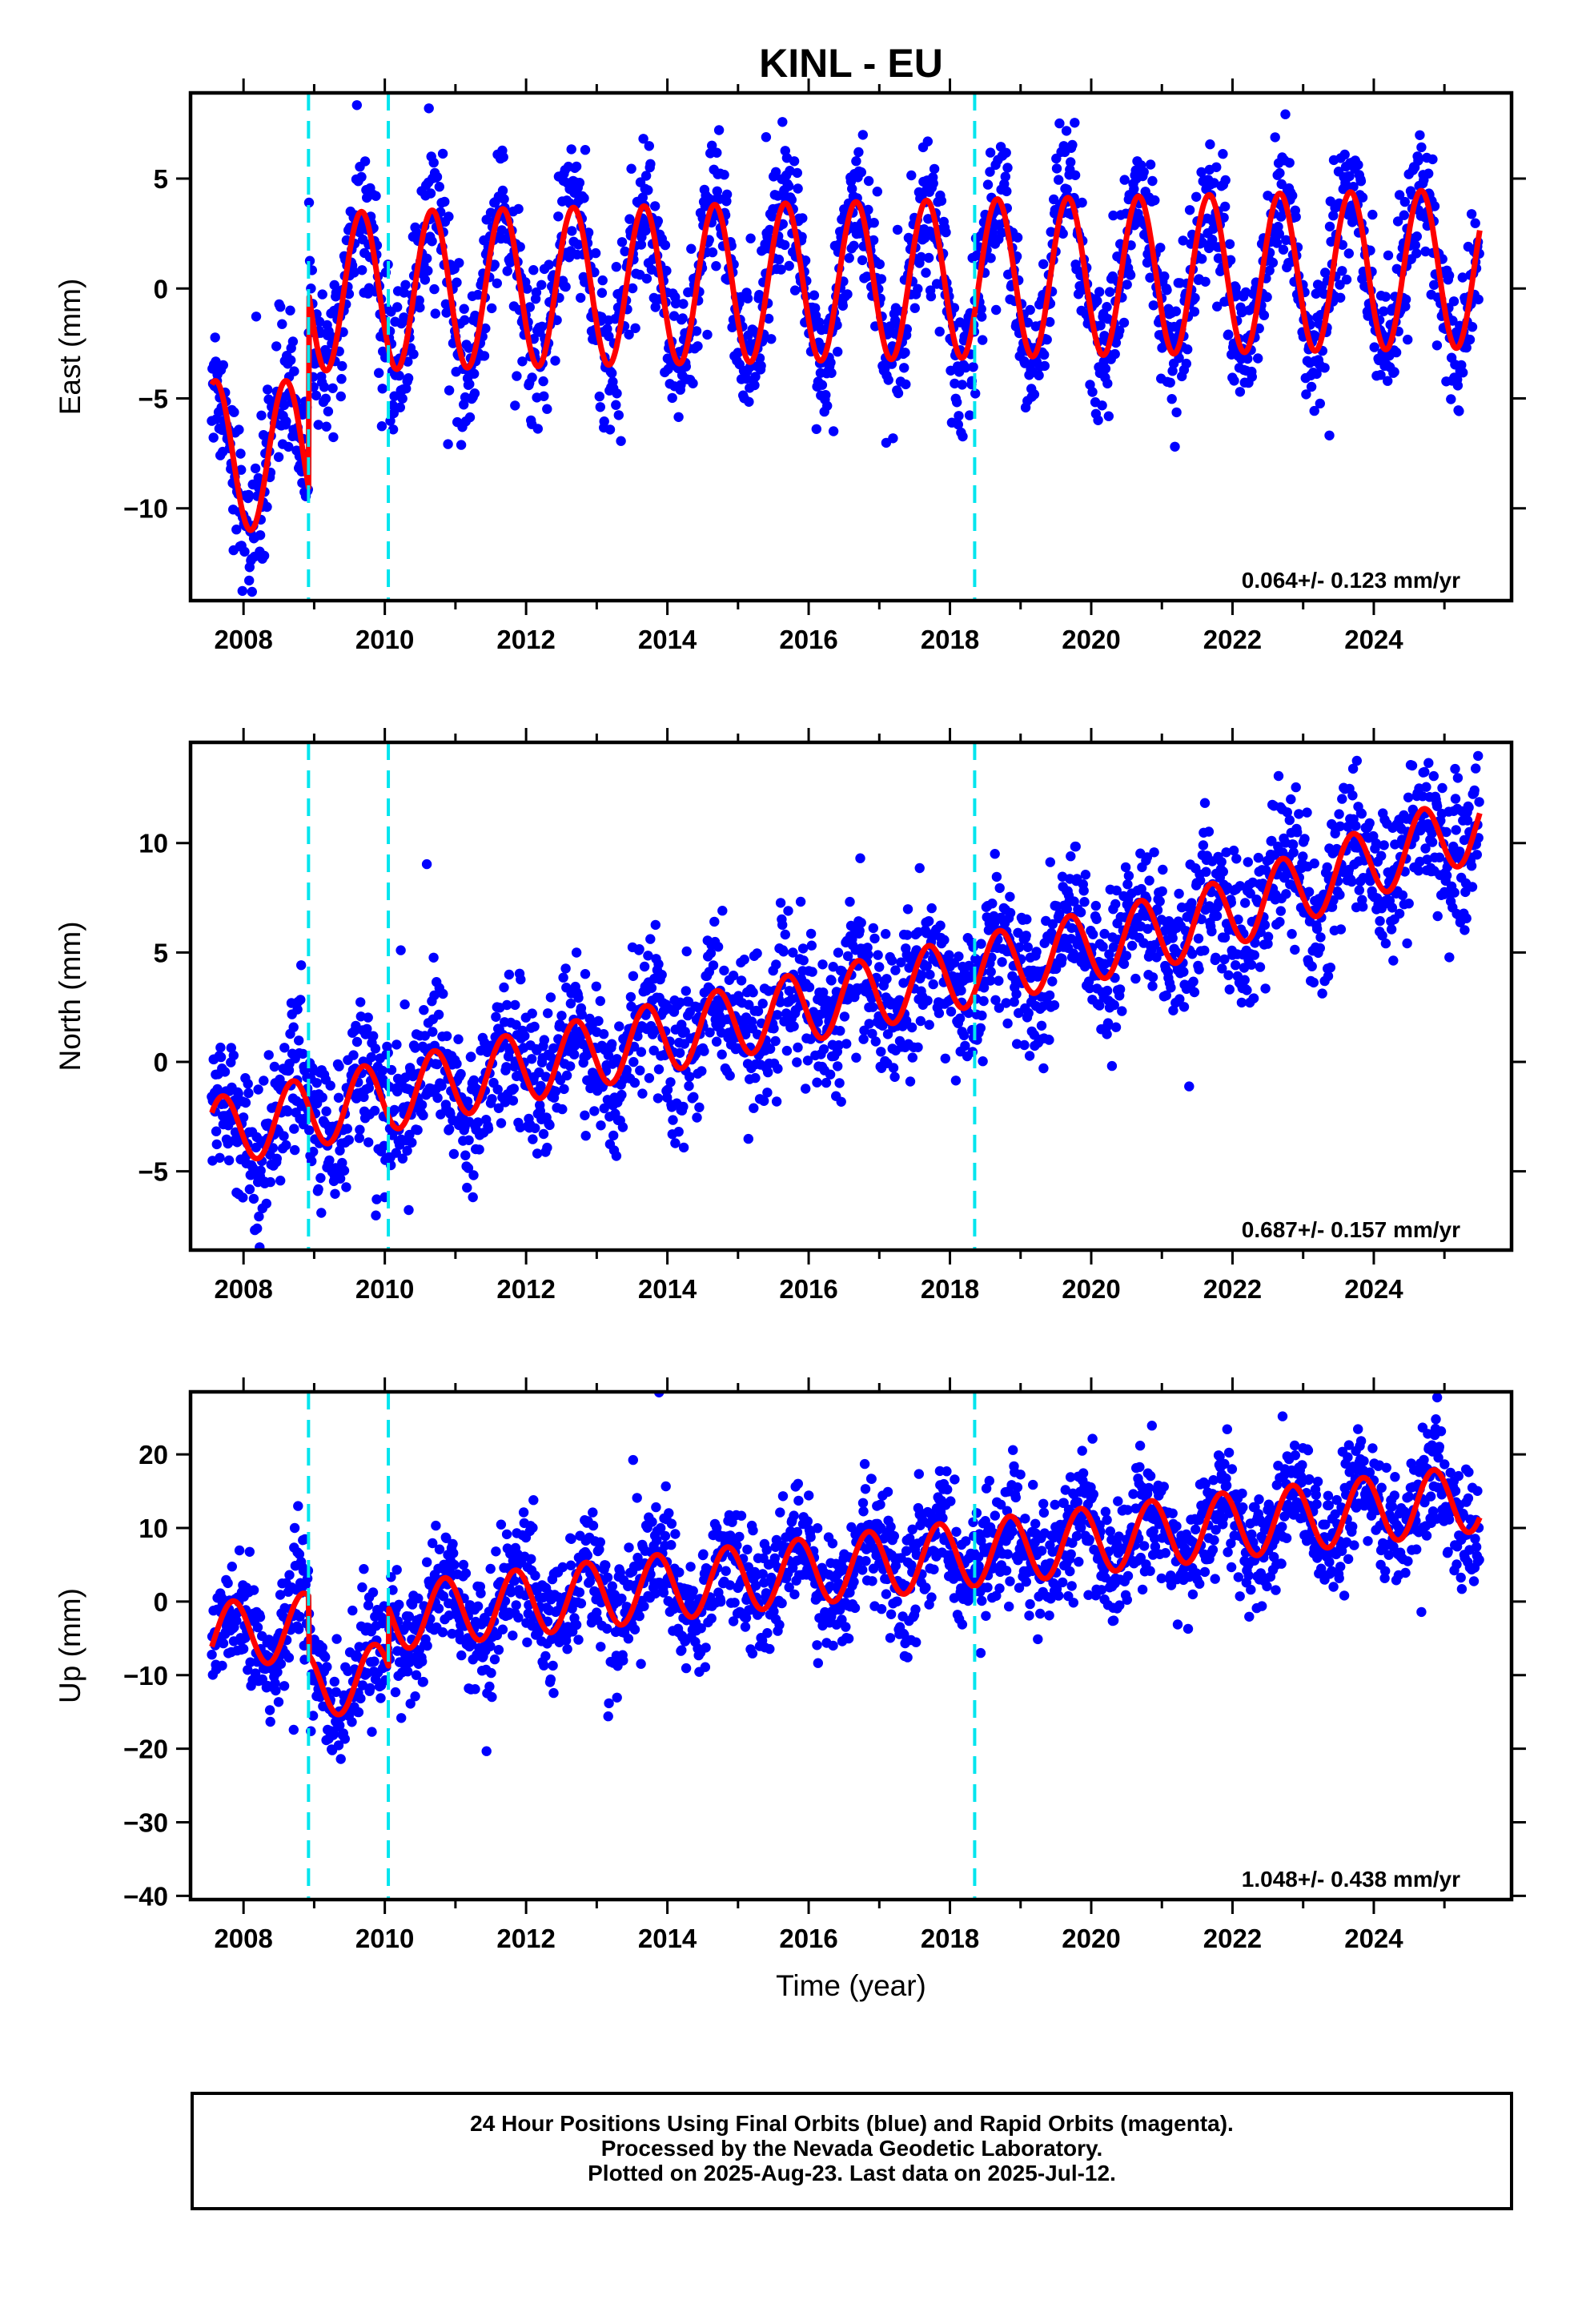  Describe the element at coordinates (70, 996) in the screenshot. I see `north-ylabel: North (mm)` at that location.